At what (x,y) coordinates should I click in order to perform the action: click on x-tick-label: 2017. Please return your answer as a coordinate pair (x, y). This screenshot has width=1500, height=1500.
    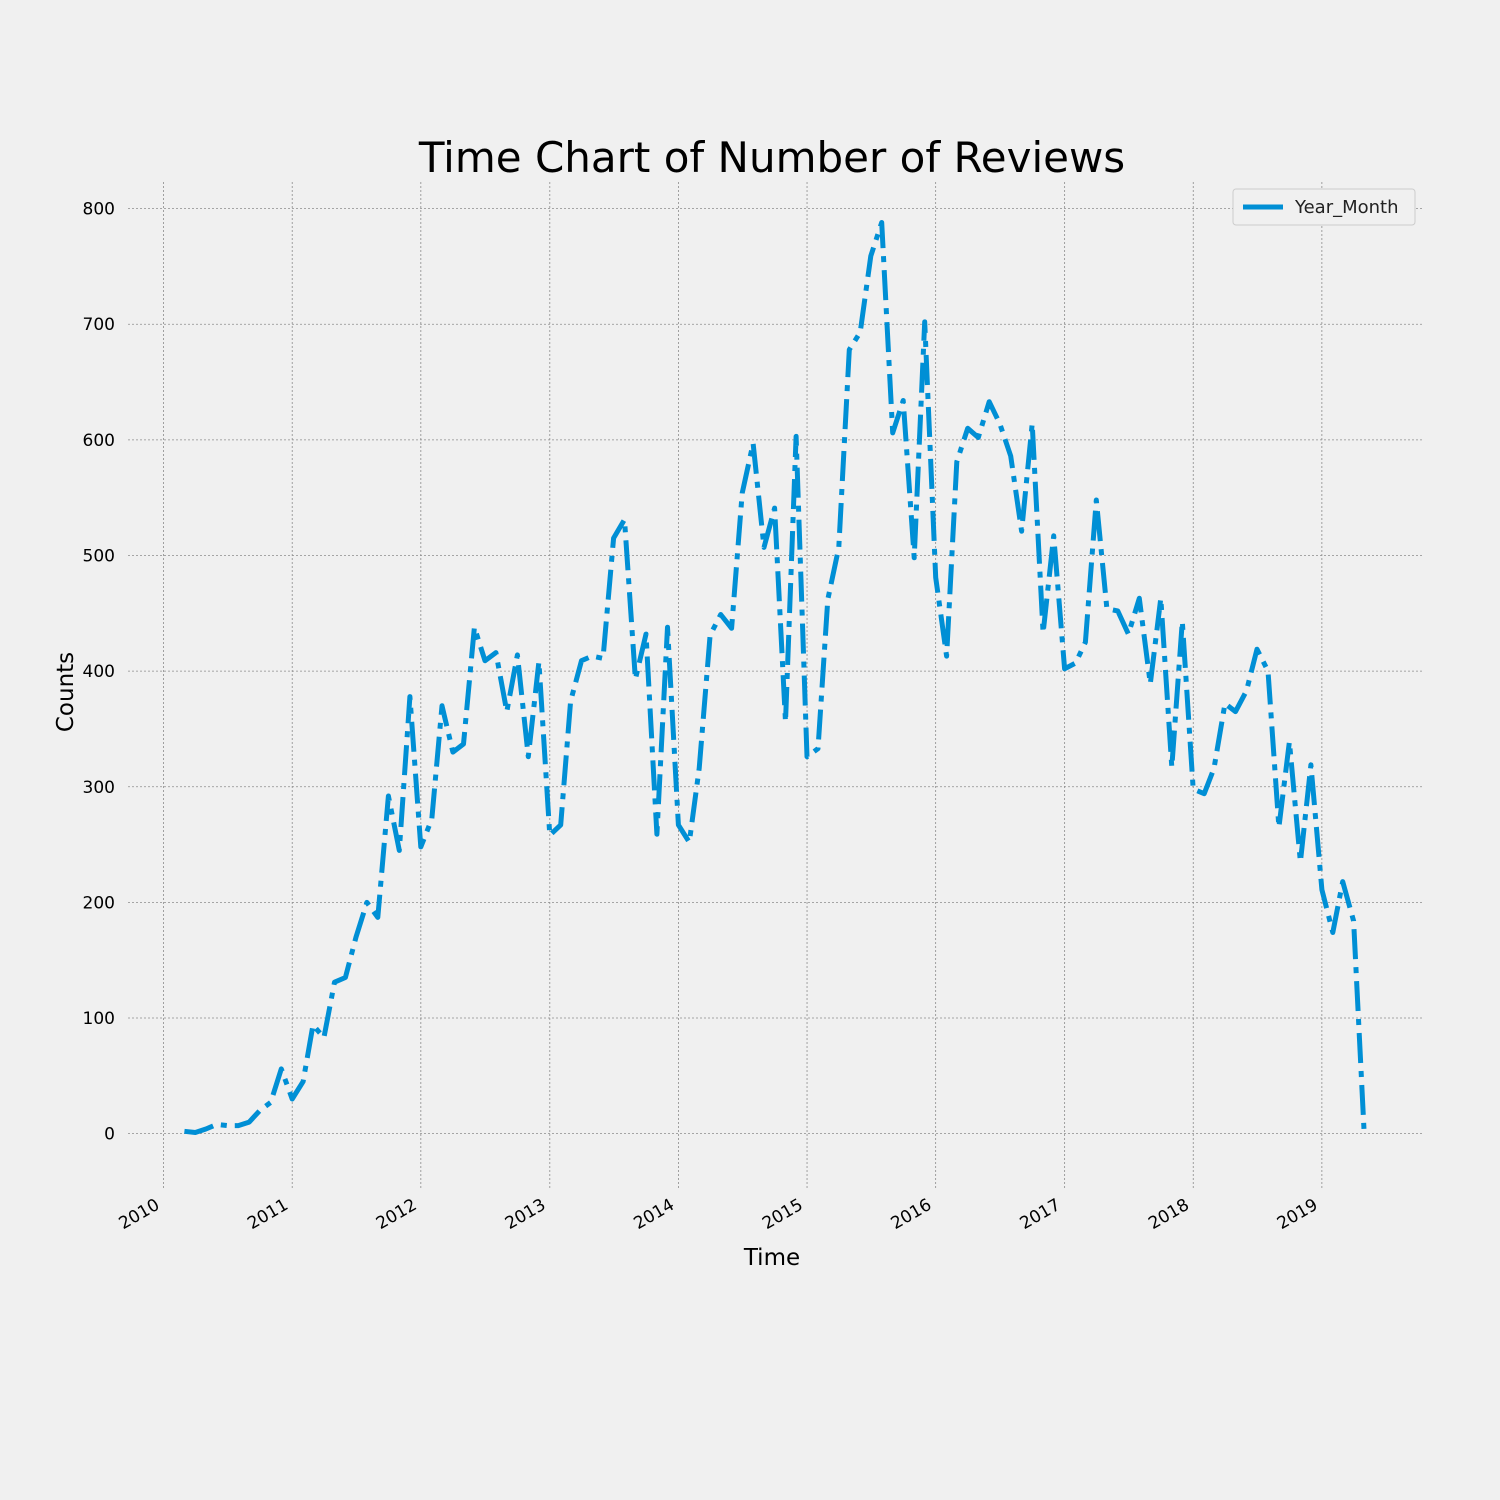
    Looking at the image, I should click on (1040, 1214).